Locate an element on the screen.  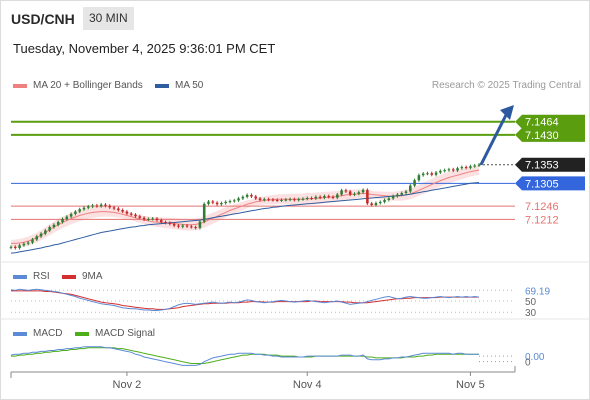
ma50-line is located at coordinates (245, 218).